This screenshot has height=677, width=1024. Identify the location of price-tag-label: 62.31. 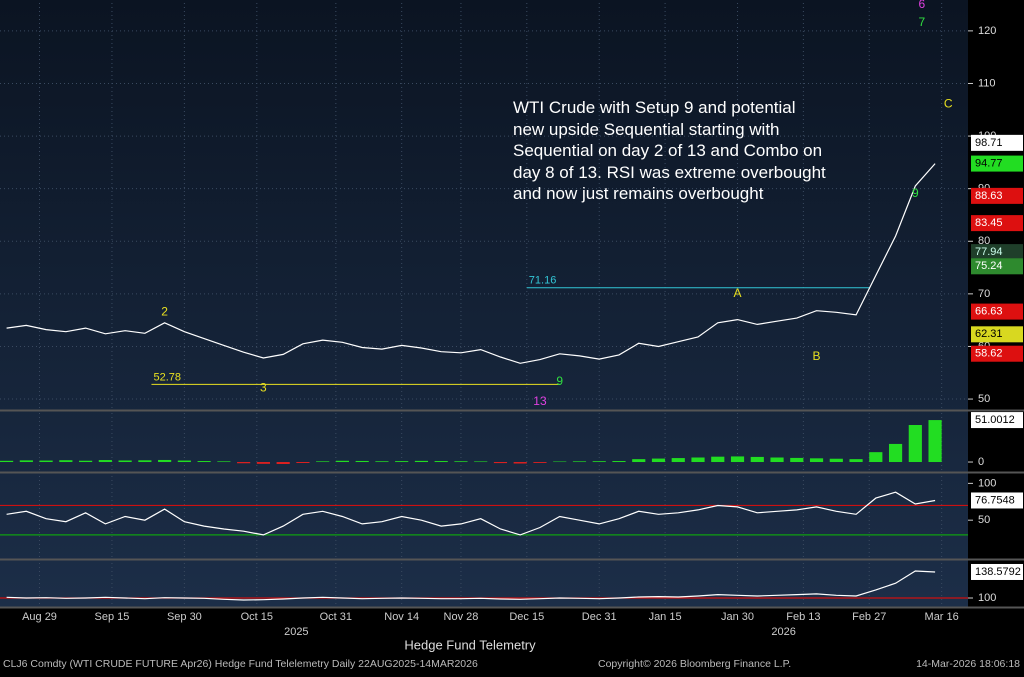
(989, 334).